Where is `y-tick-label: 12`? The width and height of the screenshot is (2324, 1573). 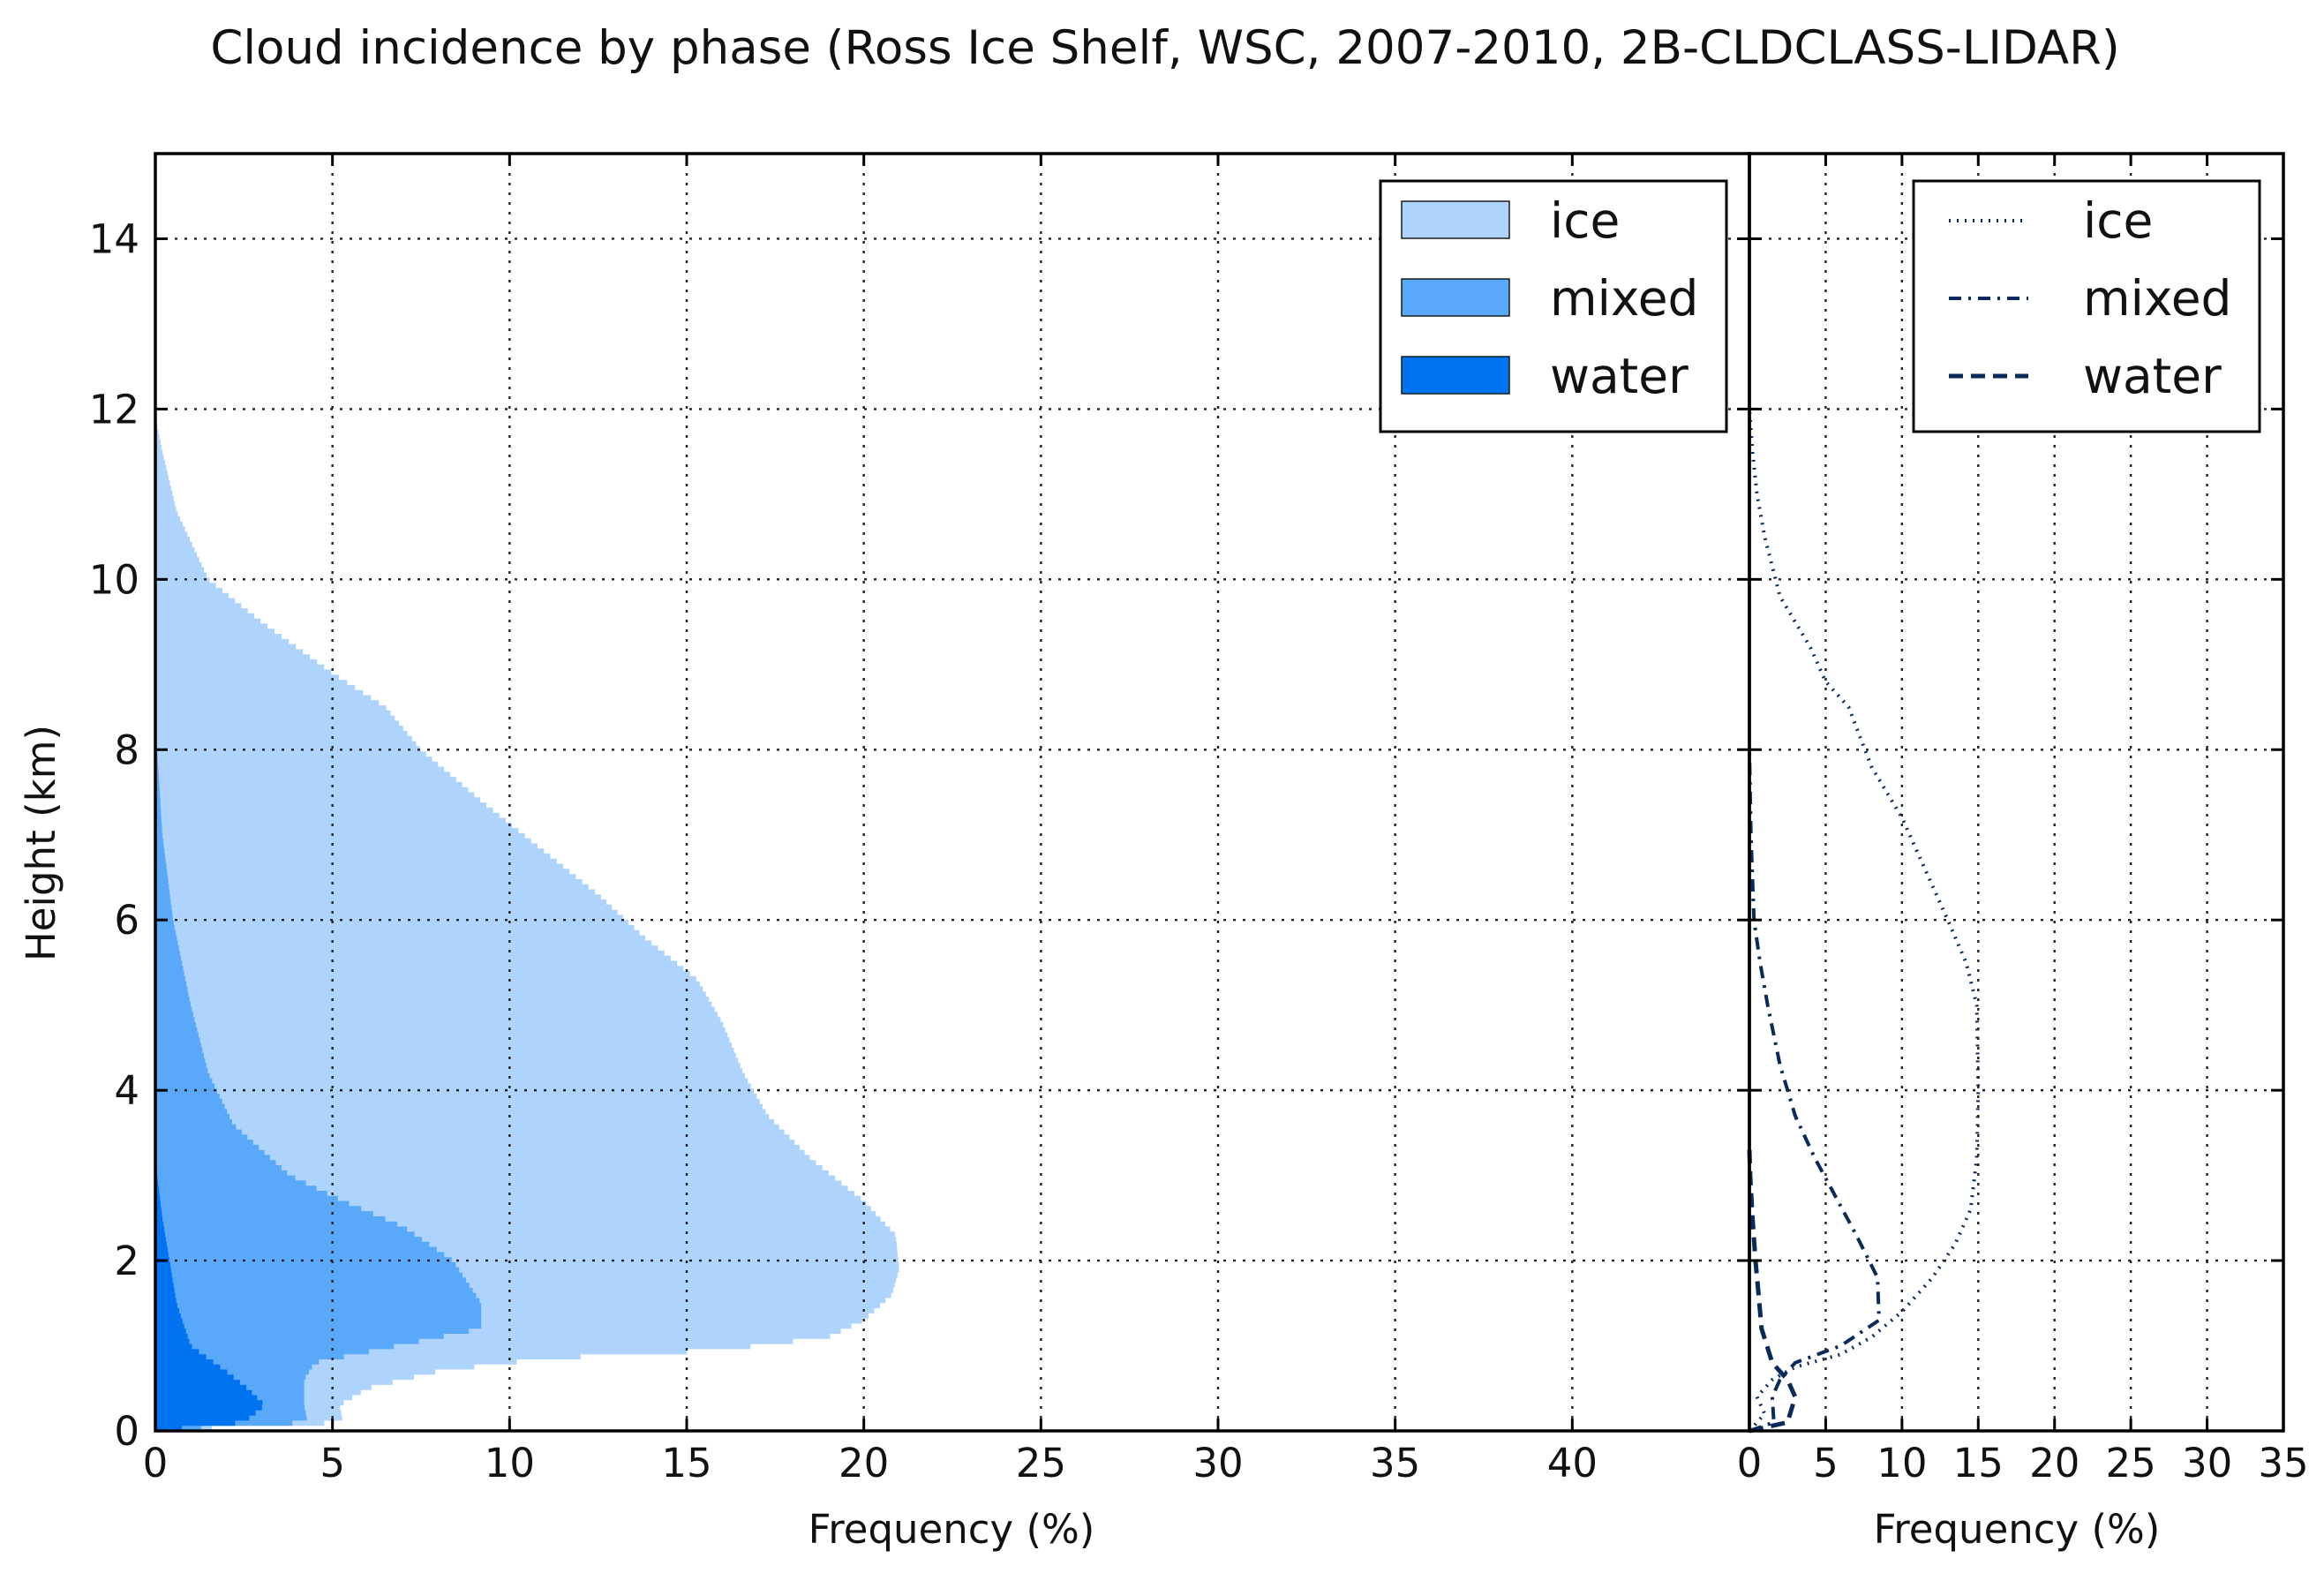
y-tick-label: 12 is located at coordinates (114, 410).